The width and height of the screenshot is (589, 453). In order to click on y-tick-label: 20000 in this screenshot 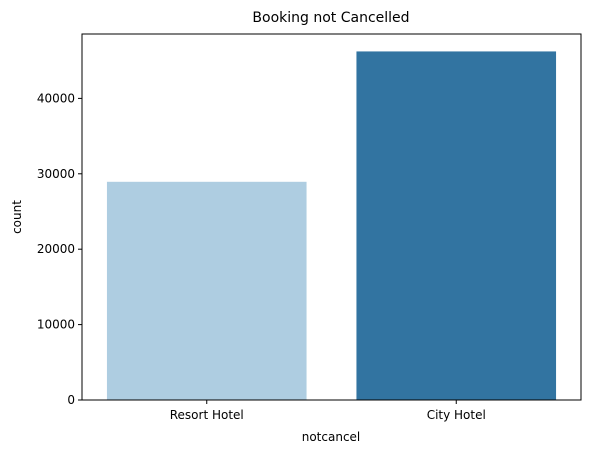, I will do `click(56, 249)`.